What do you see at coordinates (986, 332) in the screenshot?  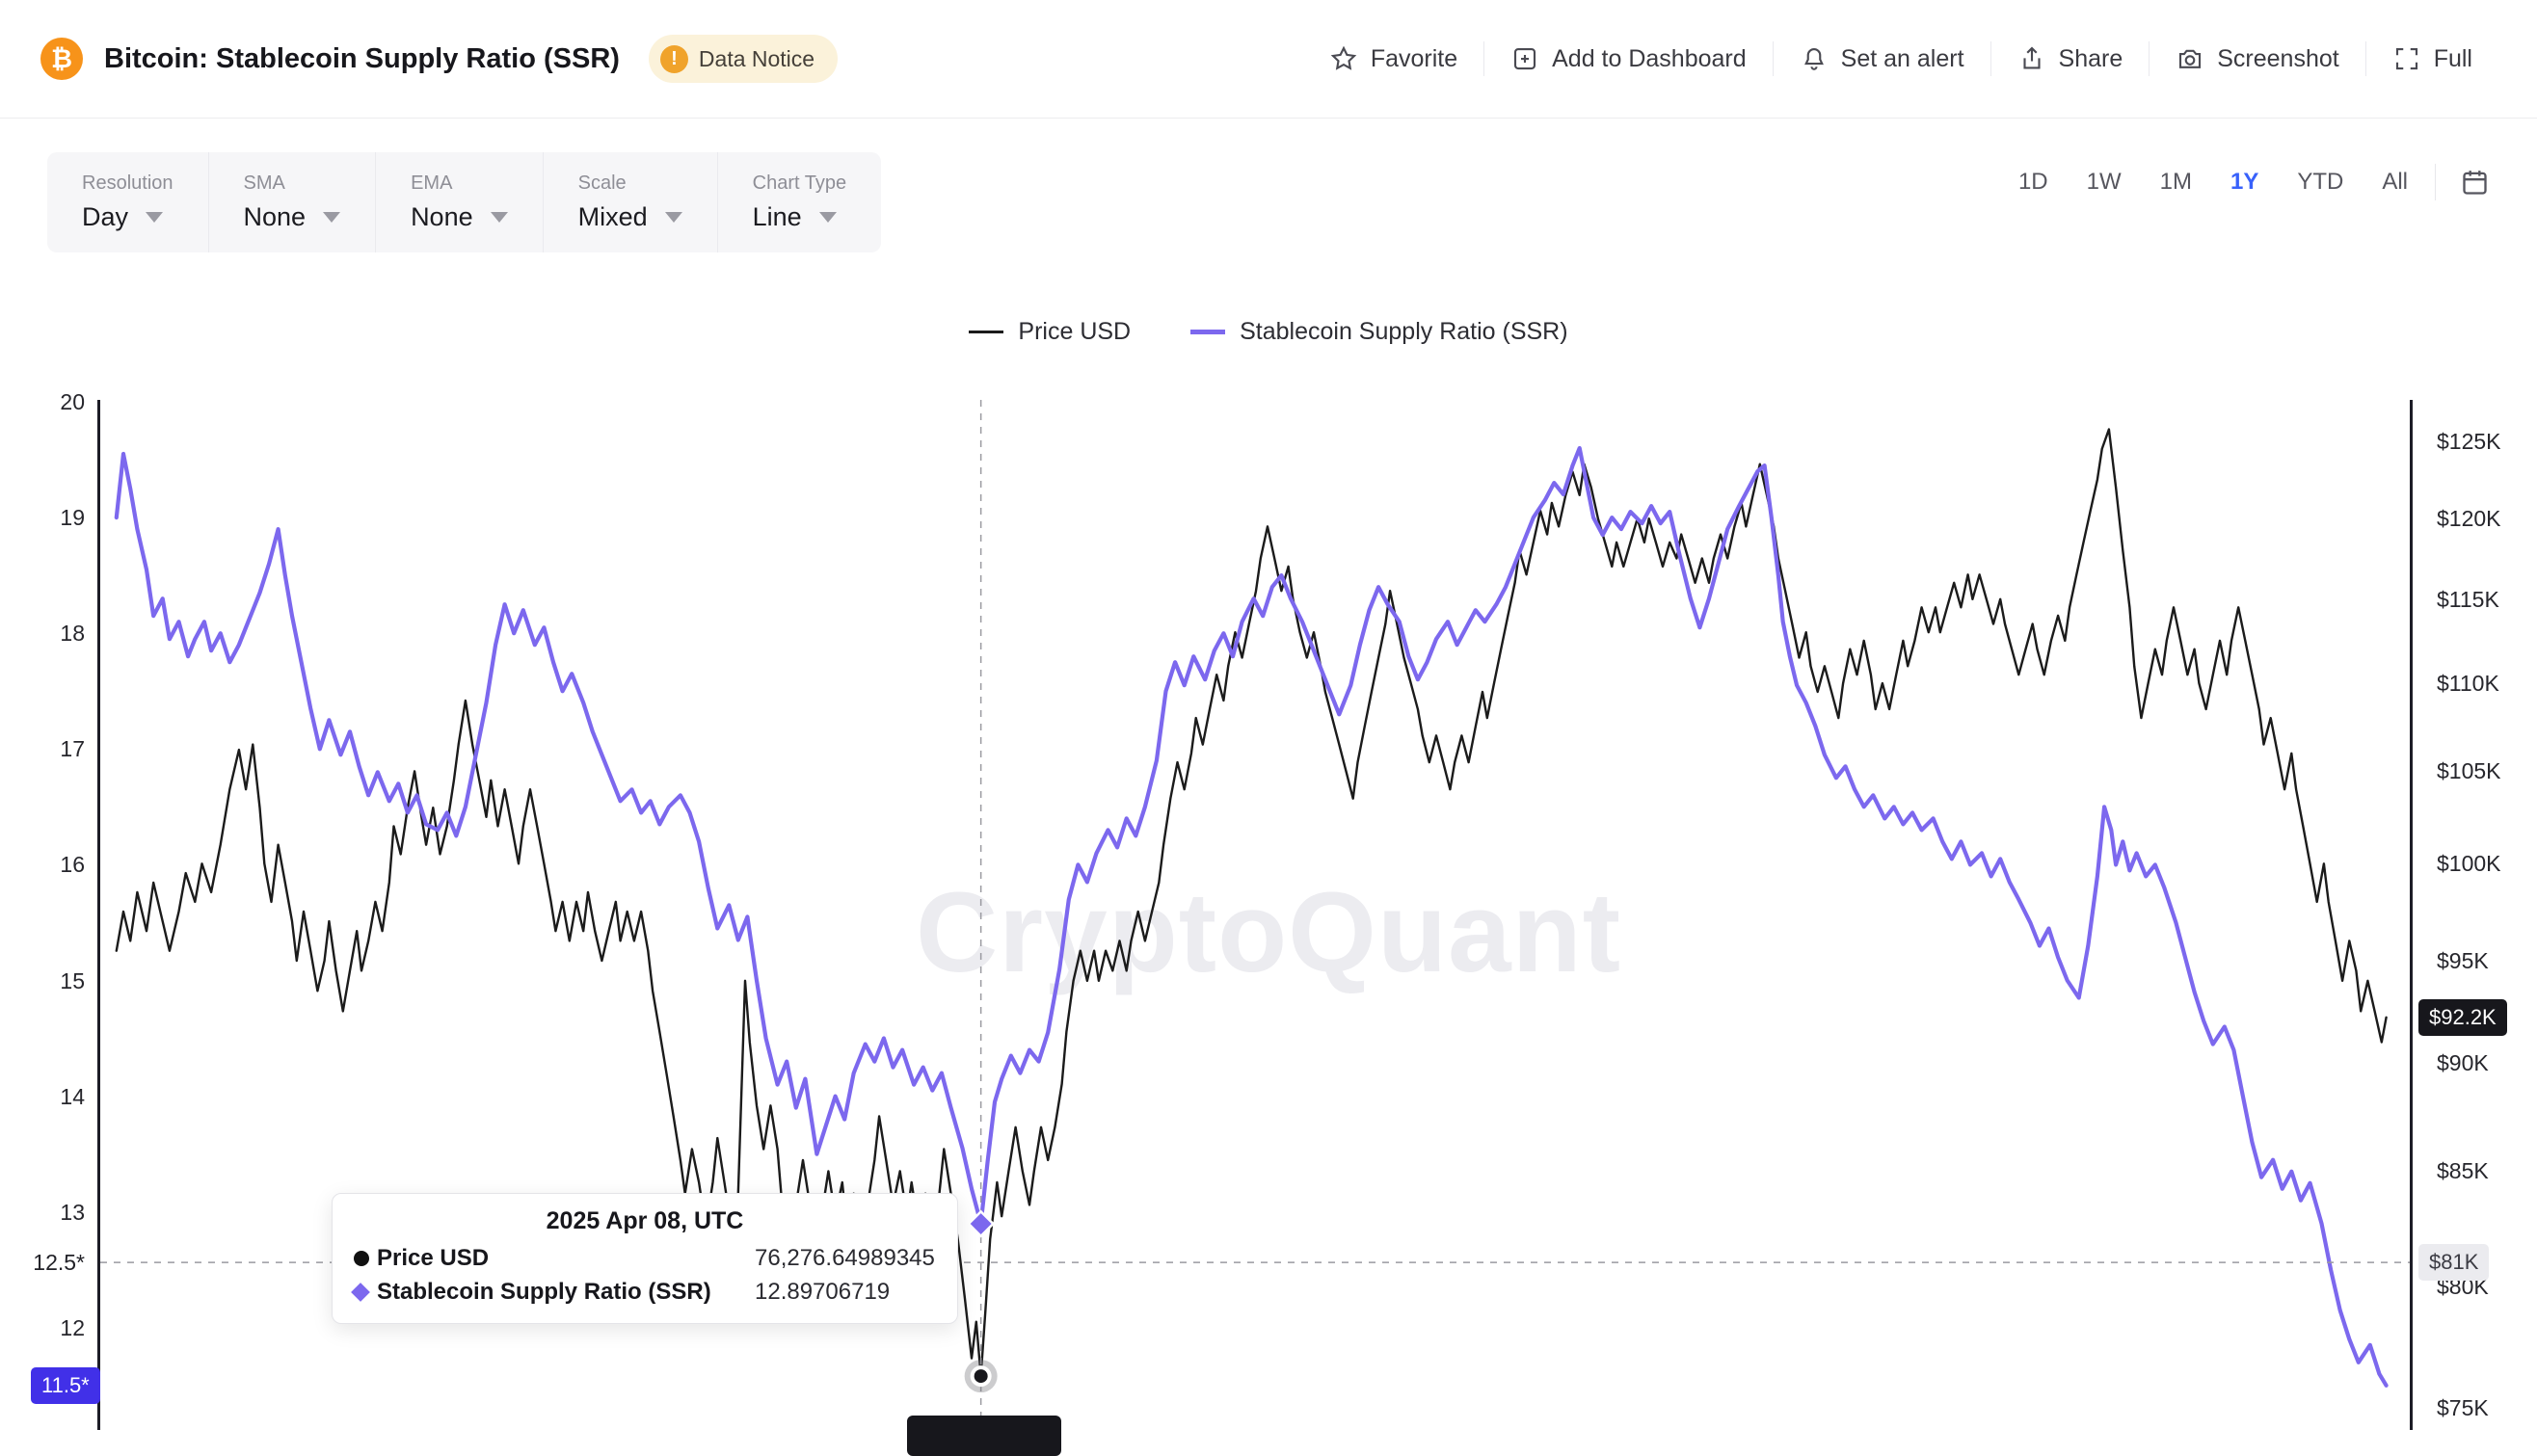 I see `price-line-swatch` at bounding box center [986, 332].